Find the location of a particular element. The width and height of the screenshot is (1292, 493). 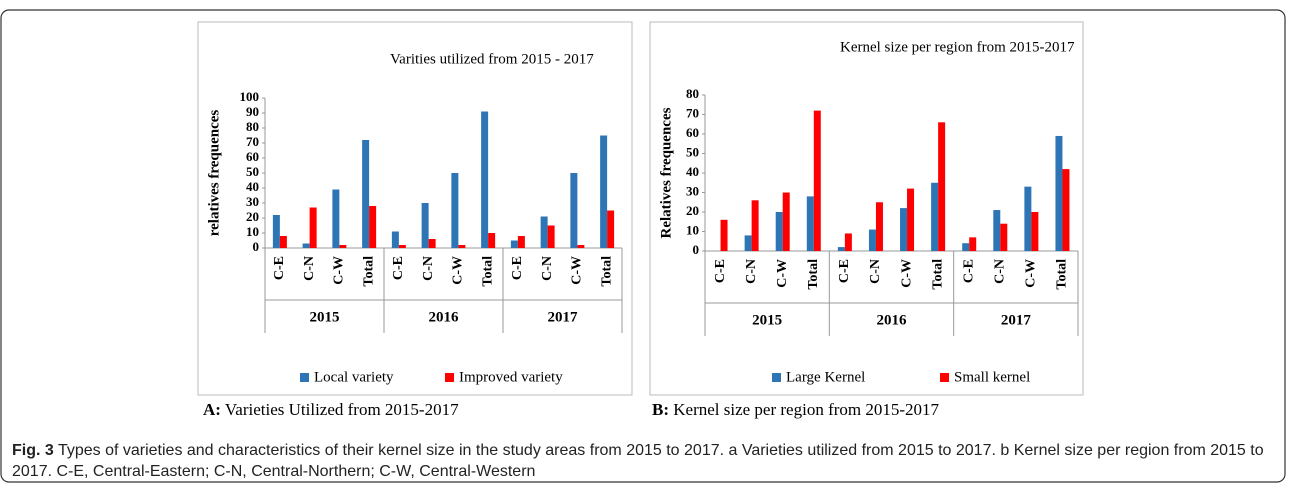

panel-caption: B: Kernel size per region from 2015-2017 is located at coordinates (795, 410).